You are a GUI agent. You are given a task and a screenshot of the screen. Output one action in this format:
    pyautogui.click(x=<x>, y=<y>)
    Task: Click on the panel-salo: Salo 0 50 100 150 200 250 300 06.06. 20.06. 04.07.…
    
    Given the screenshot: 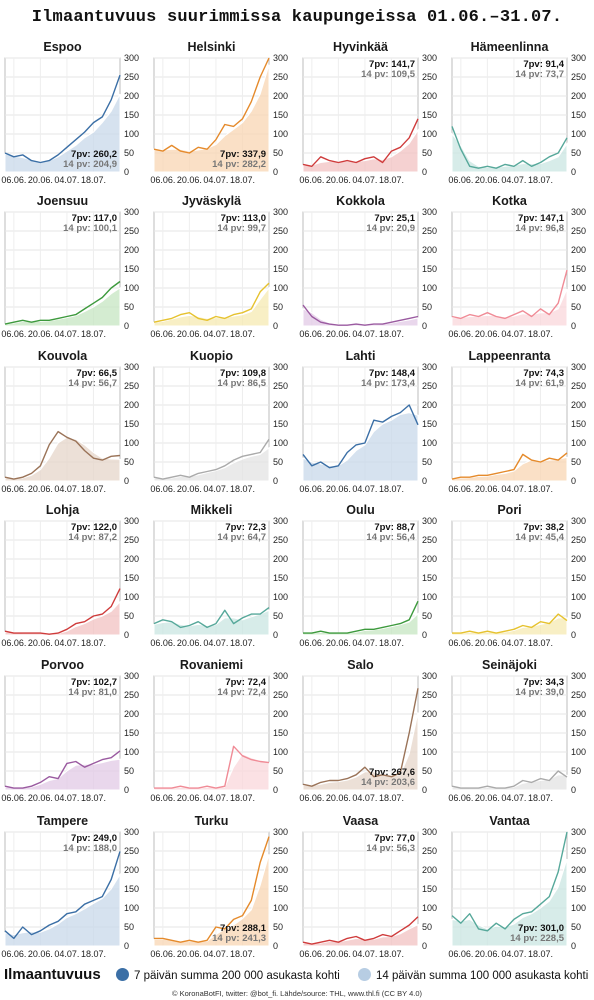 What is the action you would take?
    pyautogui.click(x=368, y=730)
    